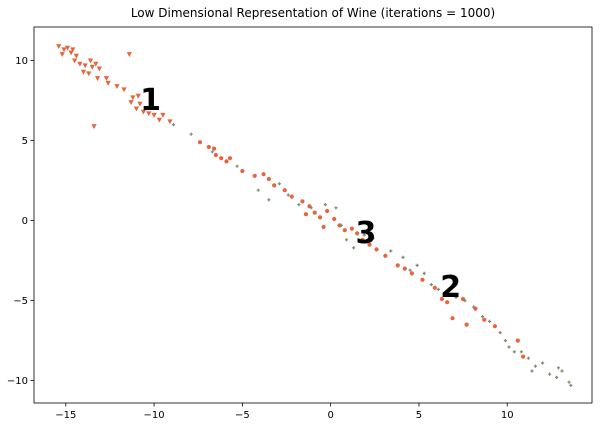  Describe the element at coordinates (154, 415) in the screenshot. I see `x-tick-label: −10` at that location.